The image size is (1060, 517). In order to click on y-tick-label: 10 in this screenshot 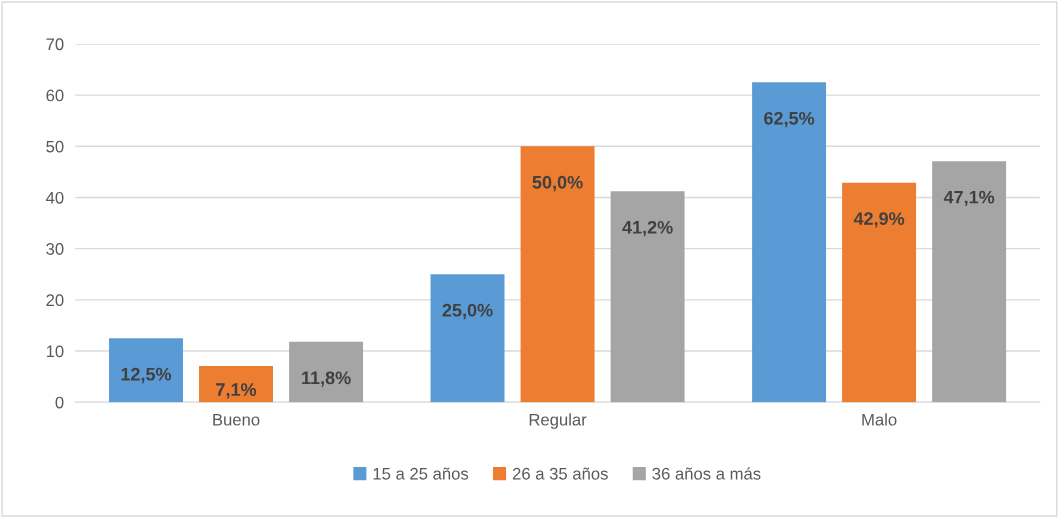, I will do `click(55, 351)`.